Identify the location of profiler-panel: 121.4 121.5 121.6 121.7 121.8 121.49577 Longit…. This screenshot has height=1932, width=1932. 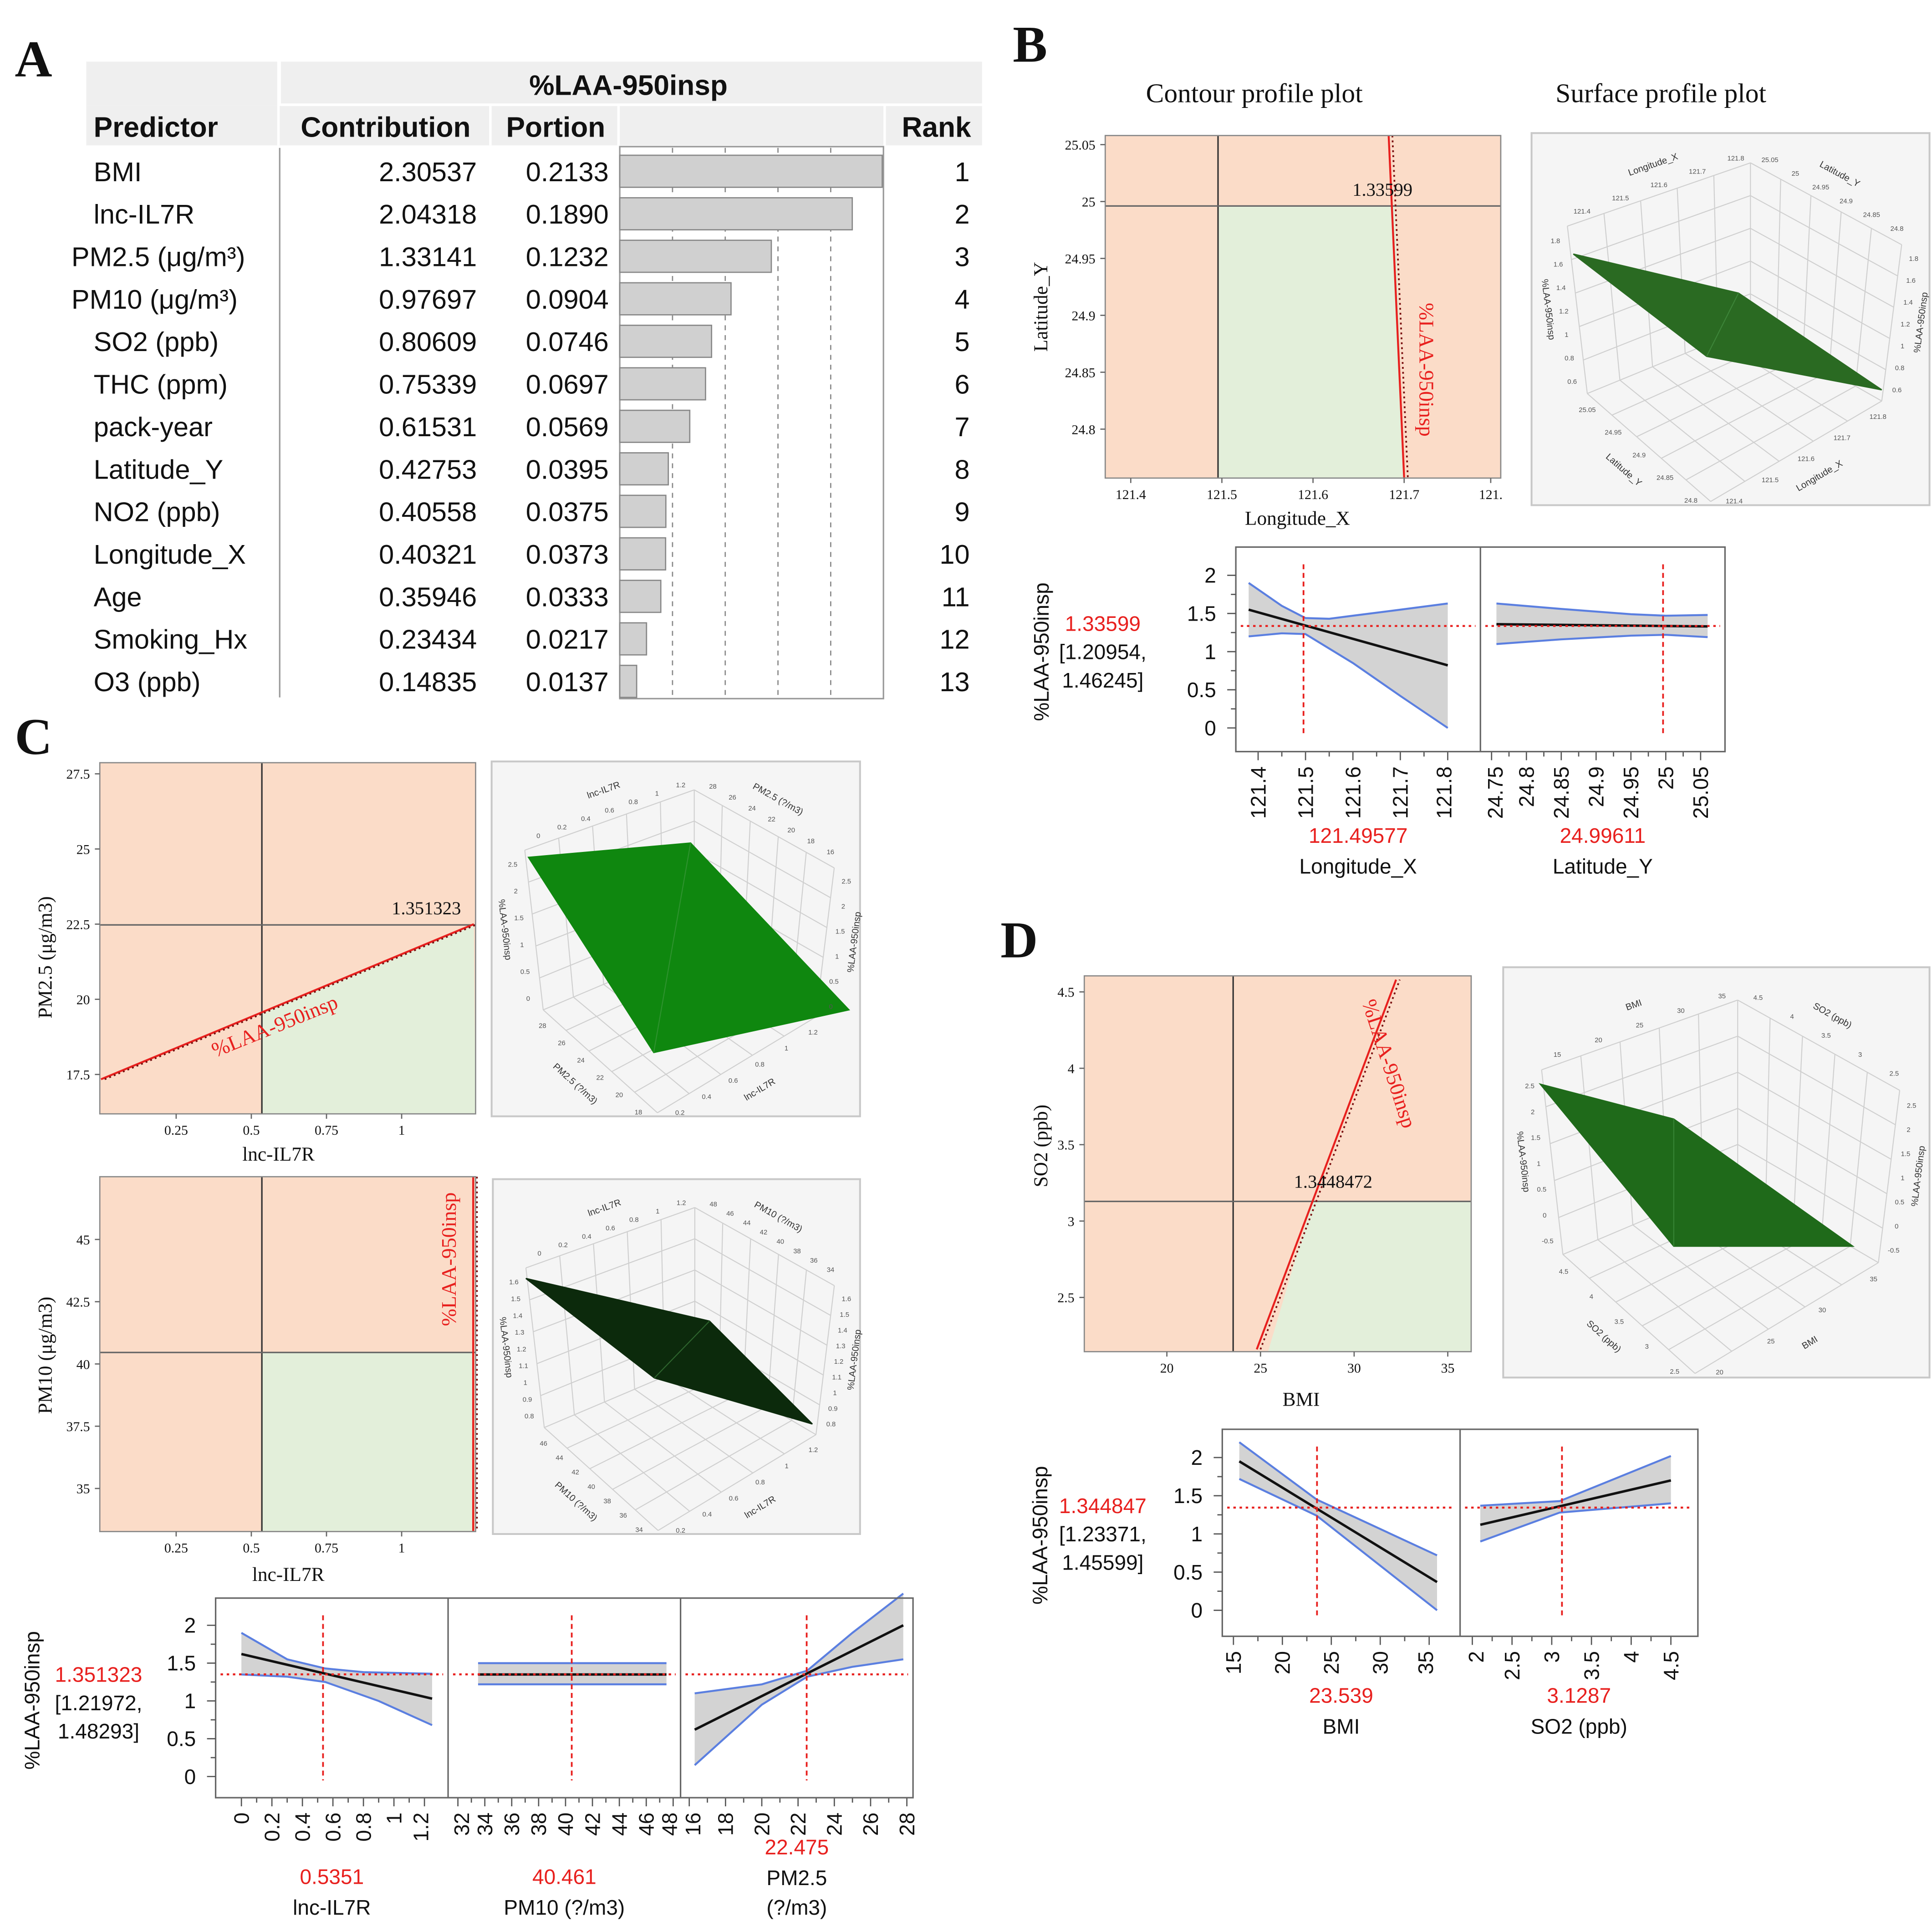
(1358, 721).